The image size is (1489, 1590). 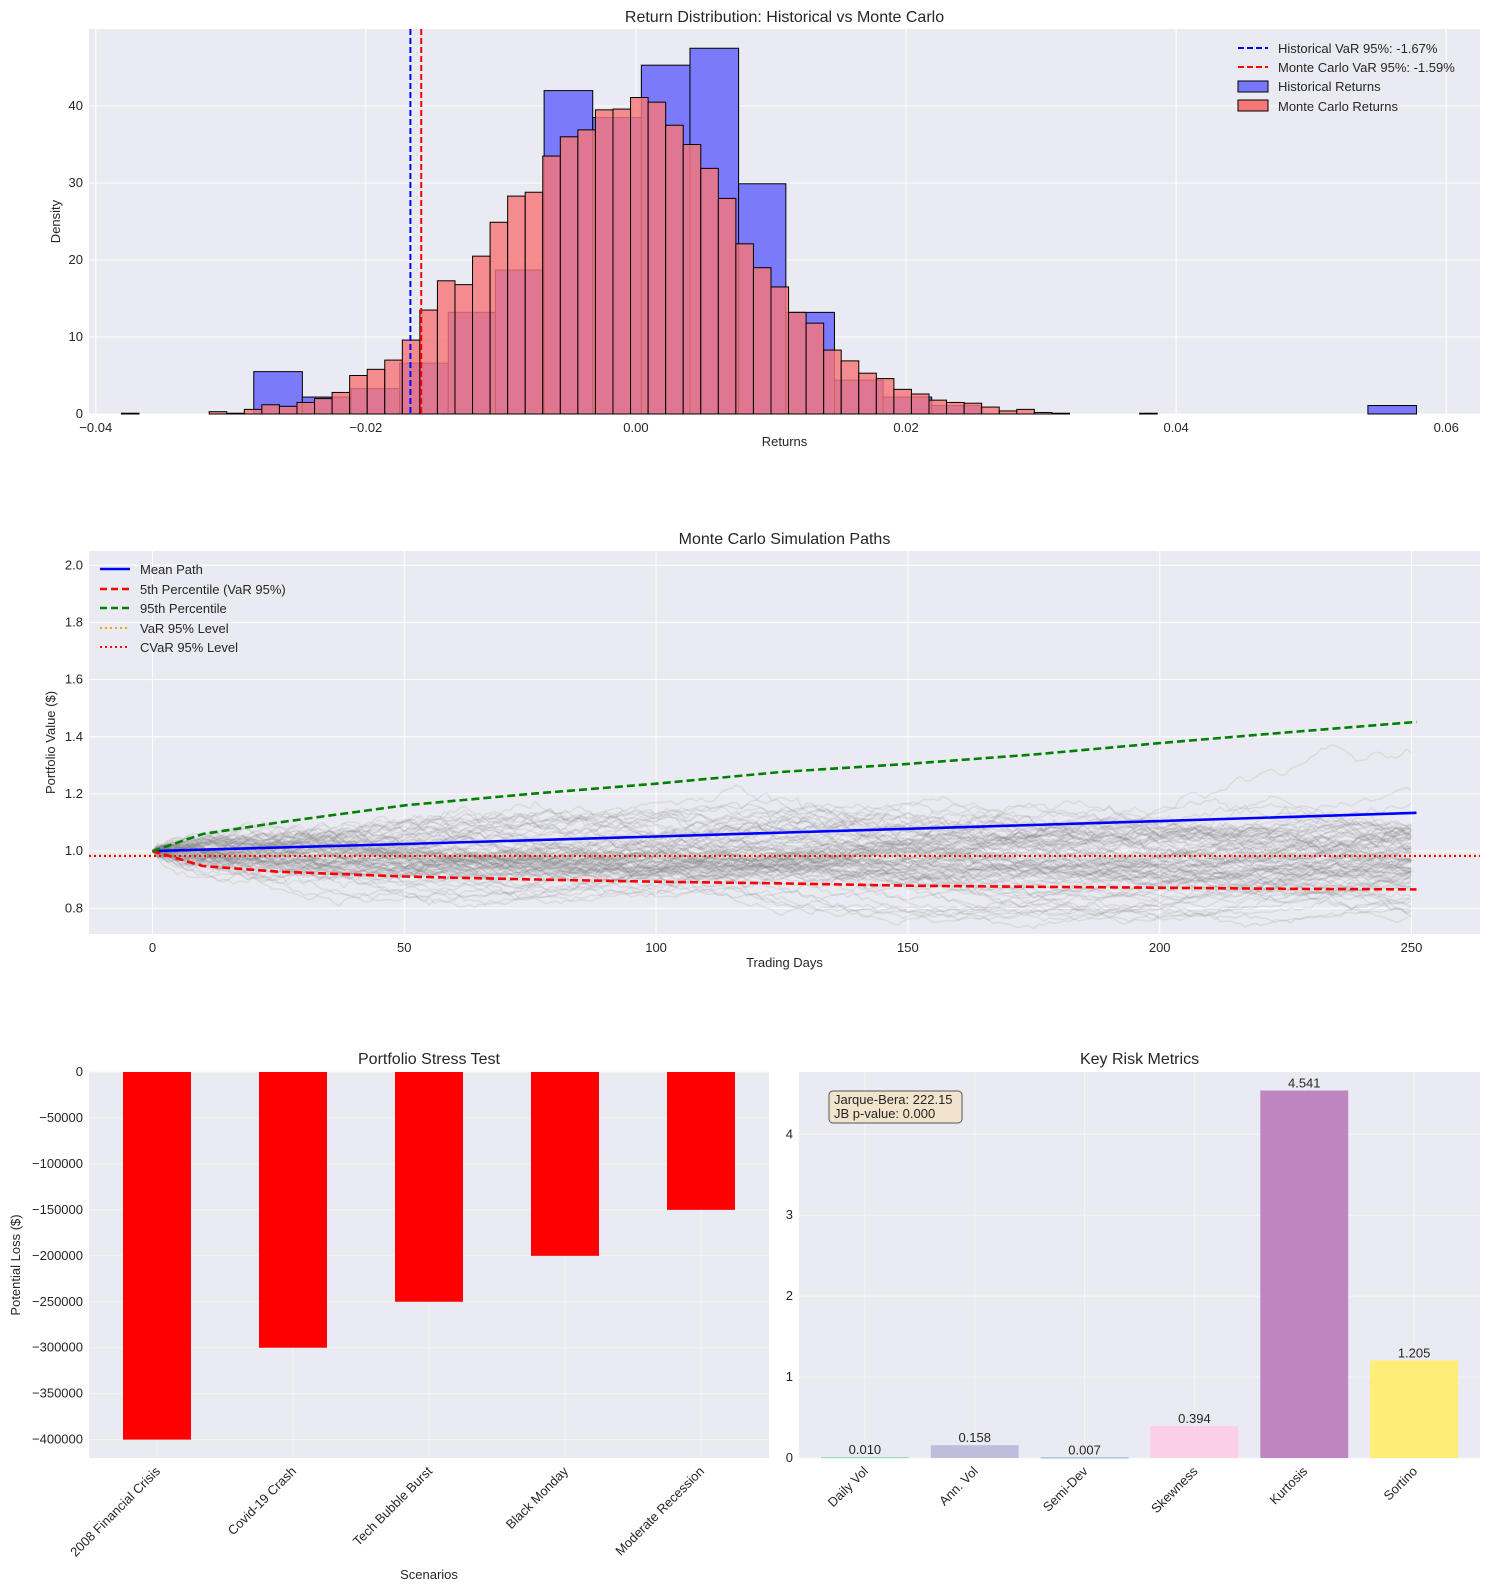 I want to click on metrics-y-tick-label: 1, so click(x=789, y=1376).